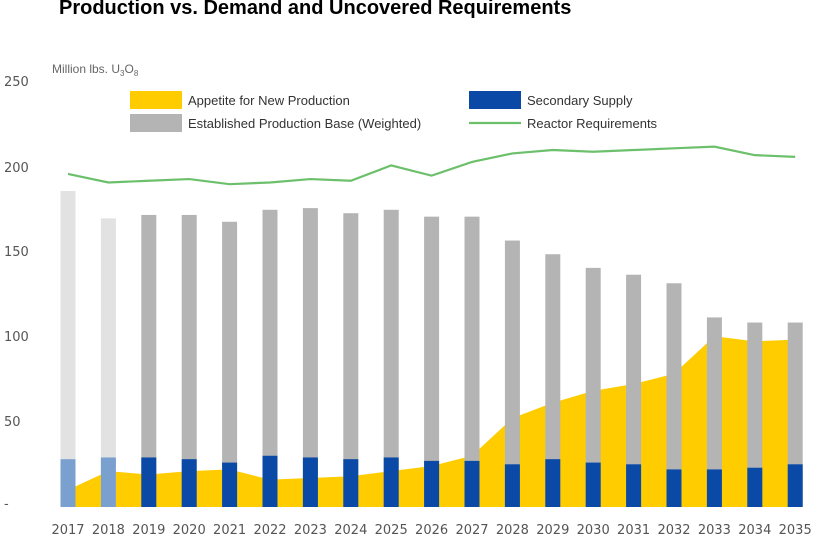 The width and height of the screenshot is (820, 544). I want to click on base-bar-2029, so click(553, 380).